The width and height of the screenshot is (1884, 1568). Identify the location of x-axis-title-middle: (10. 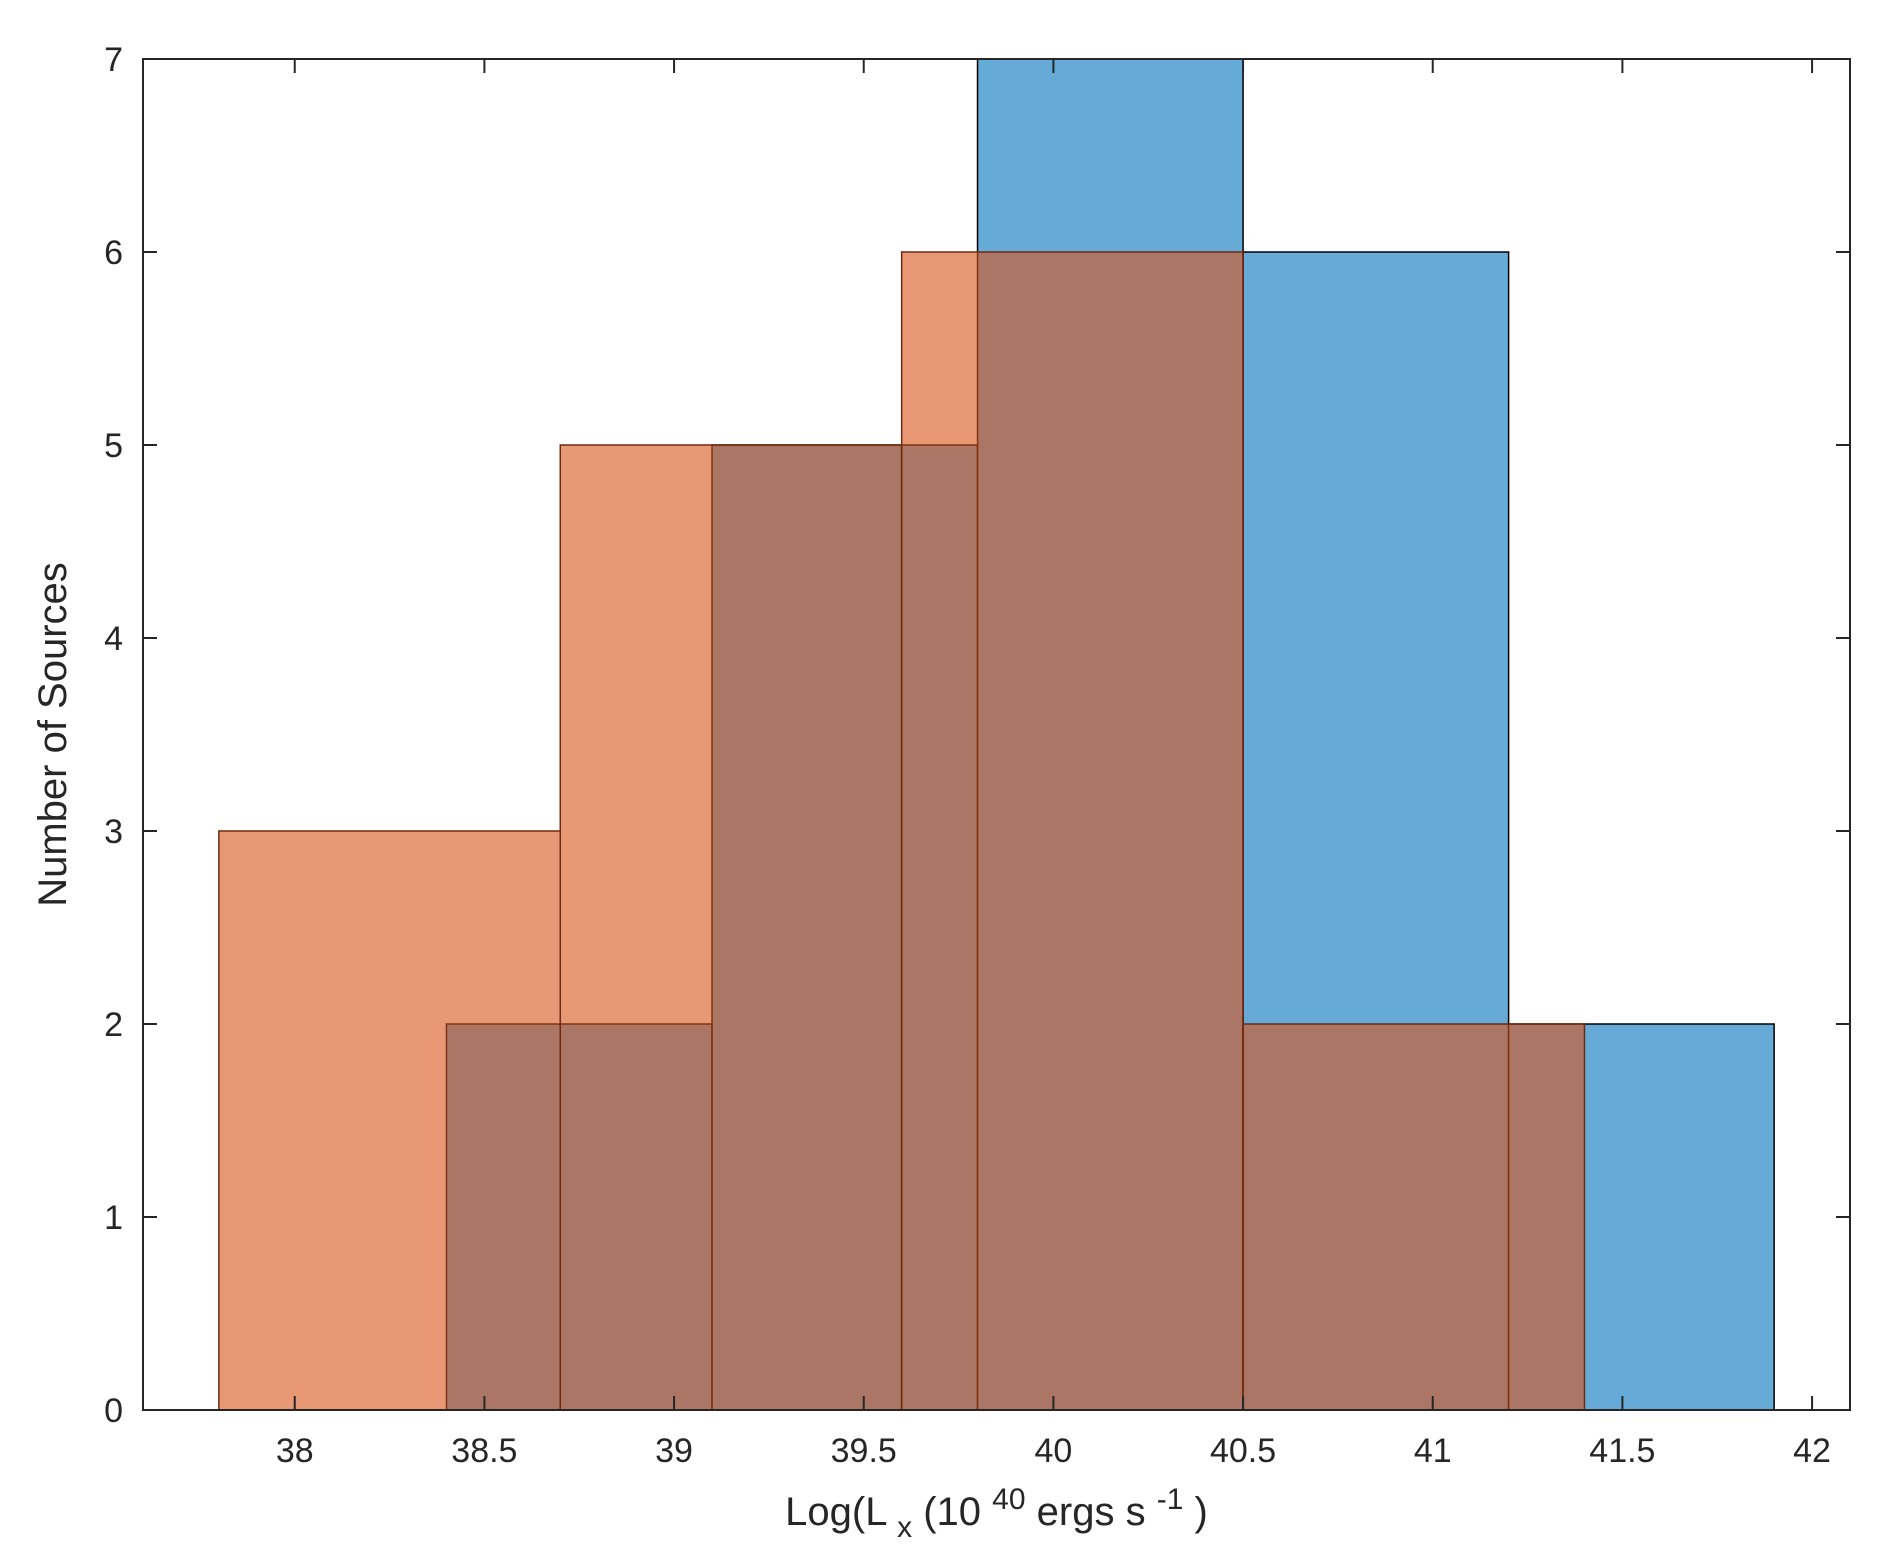
(952, 1512).